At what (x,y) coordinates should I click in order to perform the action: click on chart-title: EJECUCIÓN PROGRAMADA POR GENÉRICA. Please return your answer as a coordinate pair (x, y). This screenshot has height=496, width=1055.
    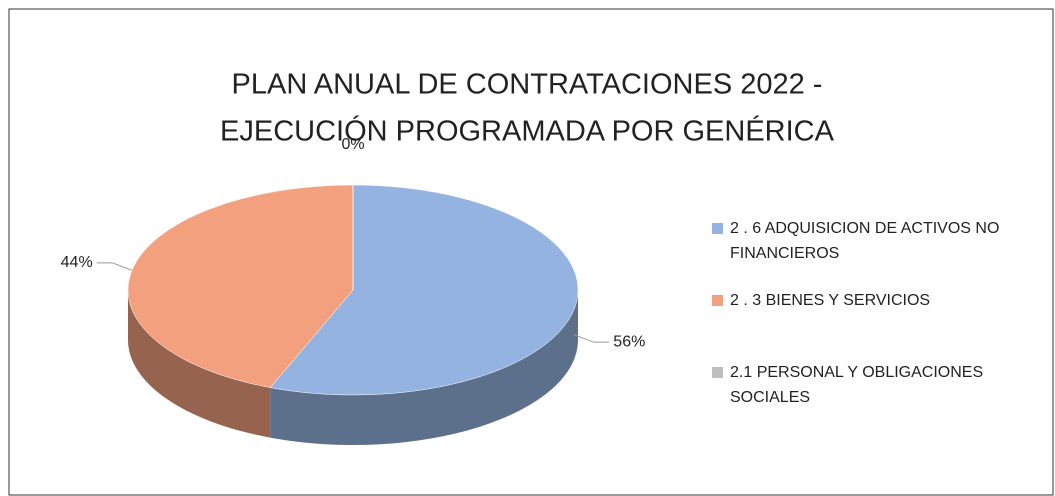
    Looking at the image, I should click on (527, 131).